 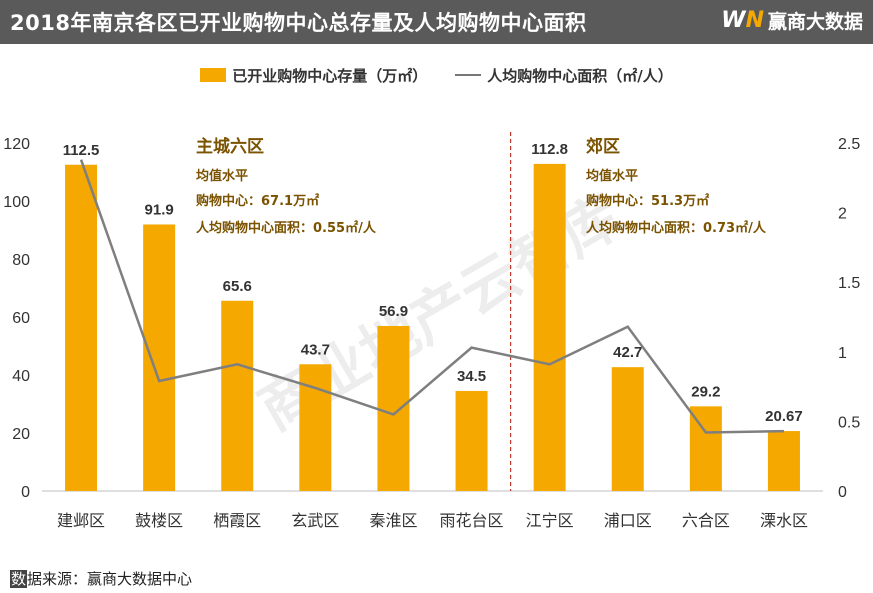 What do you see at coordinates (237, 286) in the screenshot?
I see `bar-value-label: 65.6` at bounding box center [237, 286].